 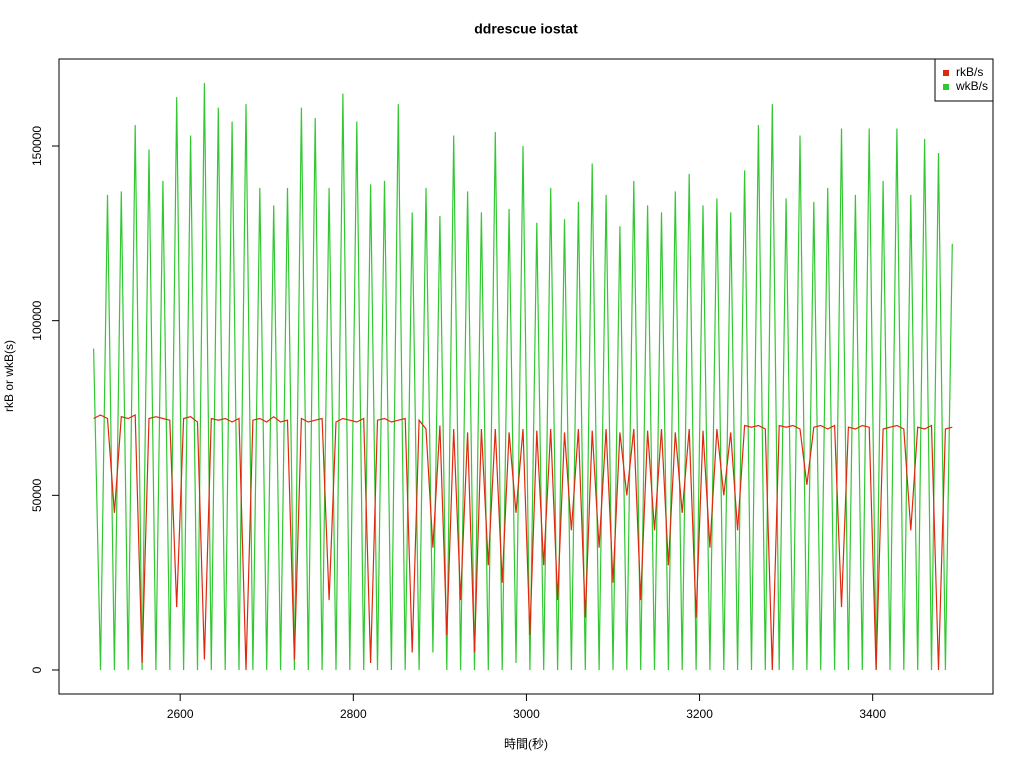 What do you see at coordinates (9, 376) in the screenshot?
I see `y-axis-label: rkB or wkB(s)` at bounding box center [9, 376].